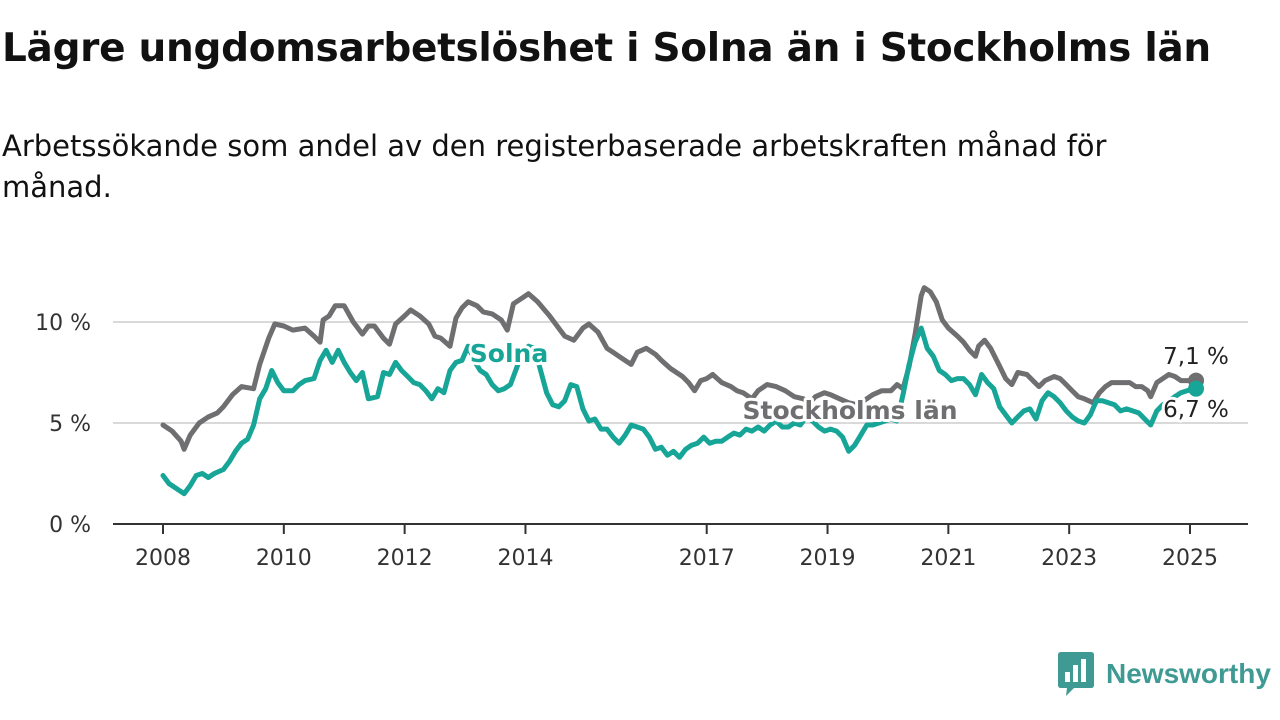 This screenshot has height=720, width=1280. Describe the element at coordinates (509, 353) in the screenshot. I see `series-label-solna: Solna` at that location.